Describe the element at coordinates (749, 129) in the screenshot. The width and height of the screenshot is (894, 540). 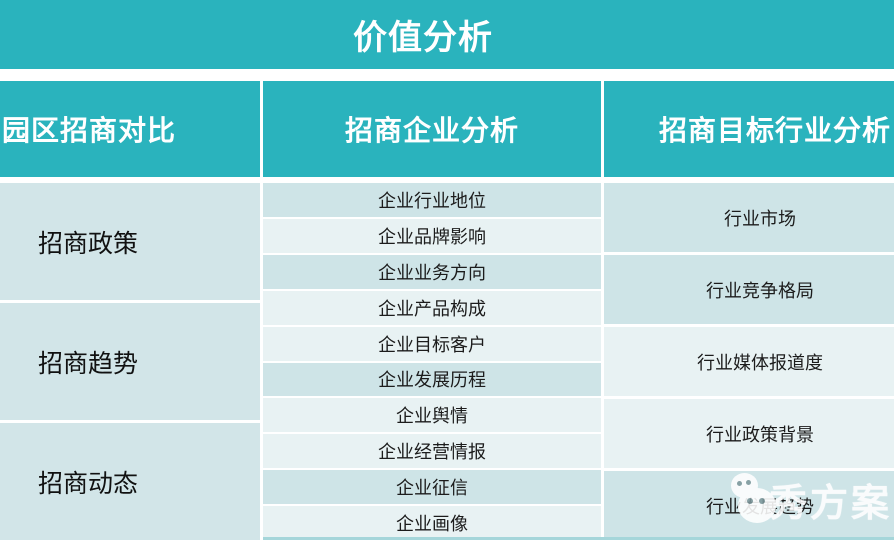
I see `column-header-target-industry-analysis: 招商目标行业分析` at that location.